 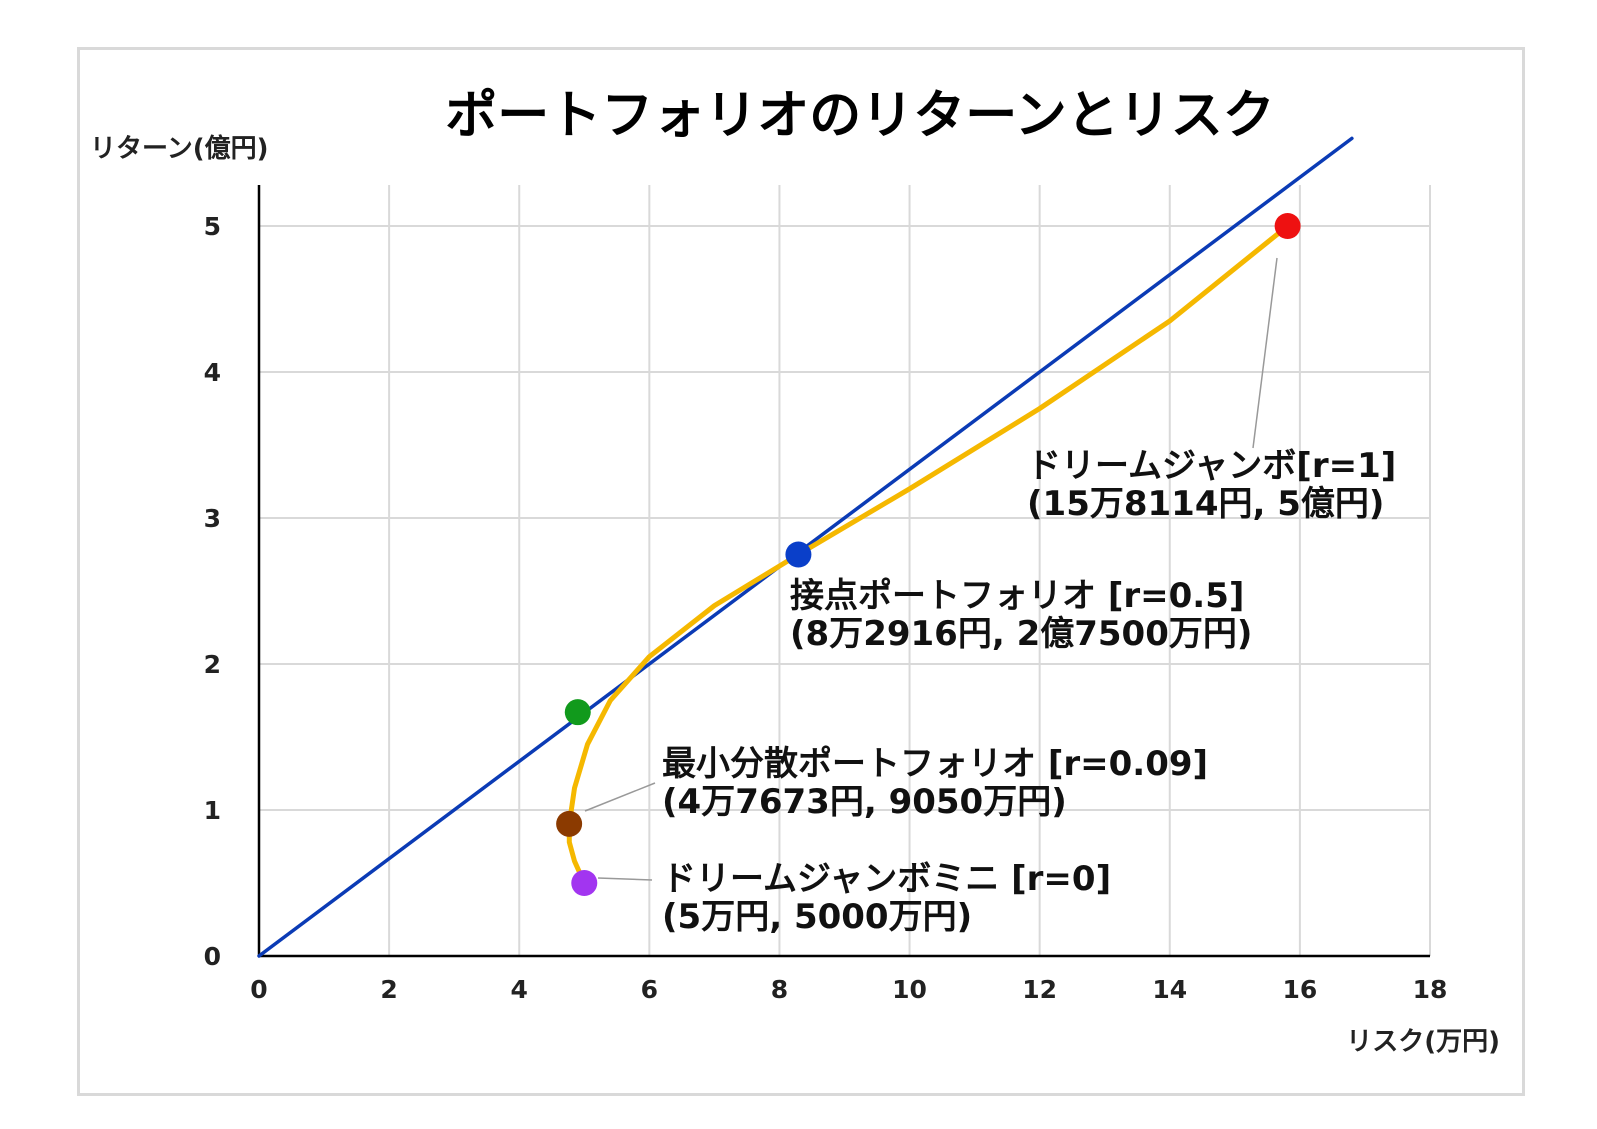 What do you see at coordinates (212, 956) in the screenshot?
I see `y-tick-label: 0` at bounding box center [212, 956].